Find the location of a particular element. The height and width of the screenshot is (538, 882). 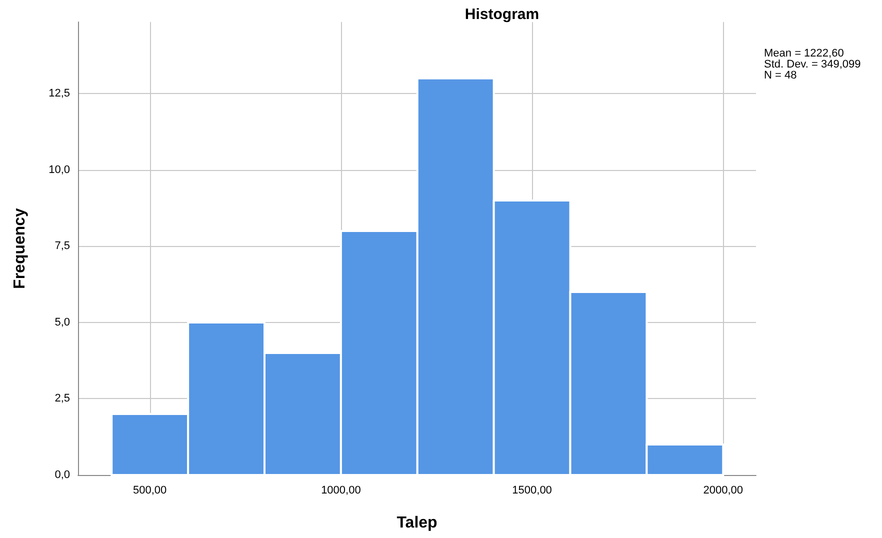

text: Mean = 1222,60 is located at coordinates (804, 54).